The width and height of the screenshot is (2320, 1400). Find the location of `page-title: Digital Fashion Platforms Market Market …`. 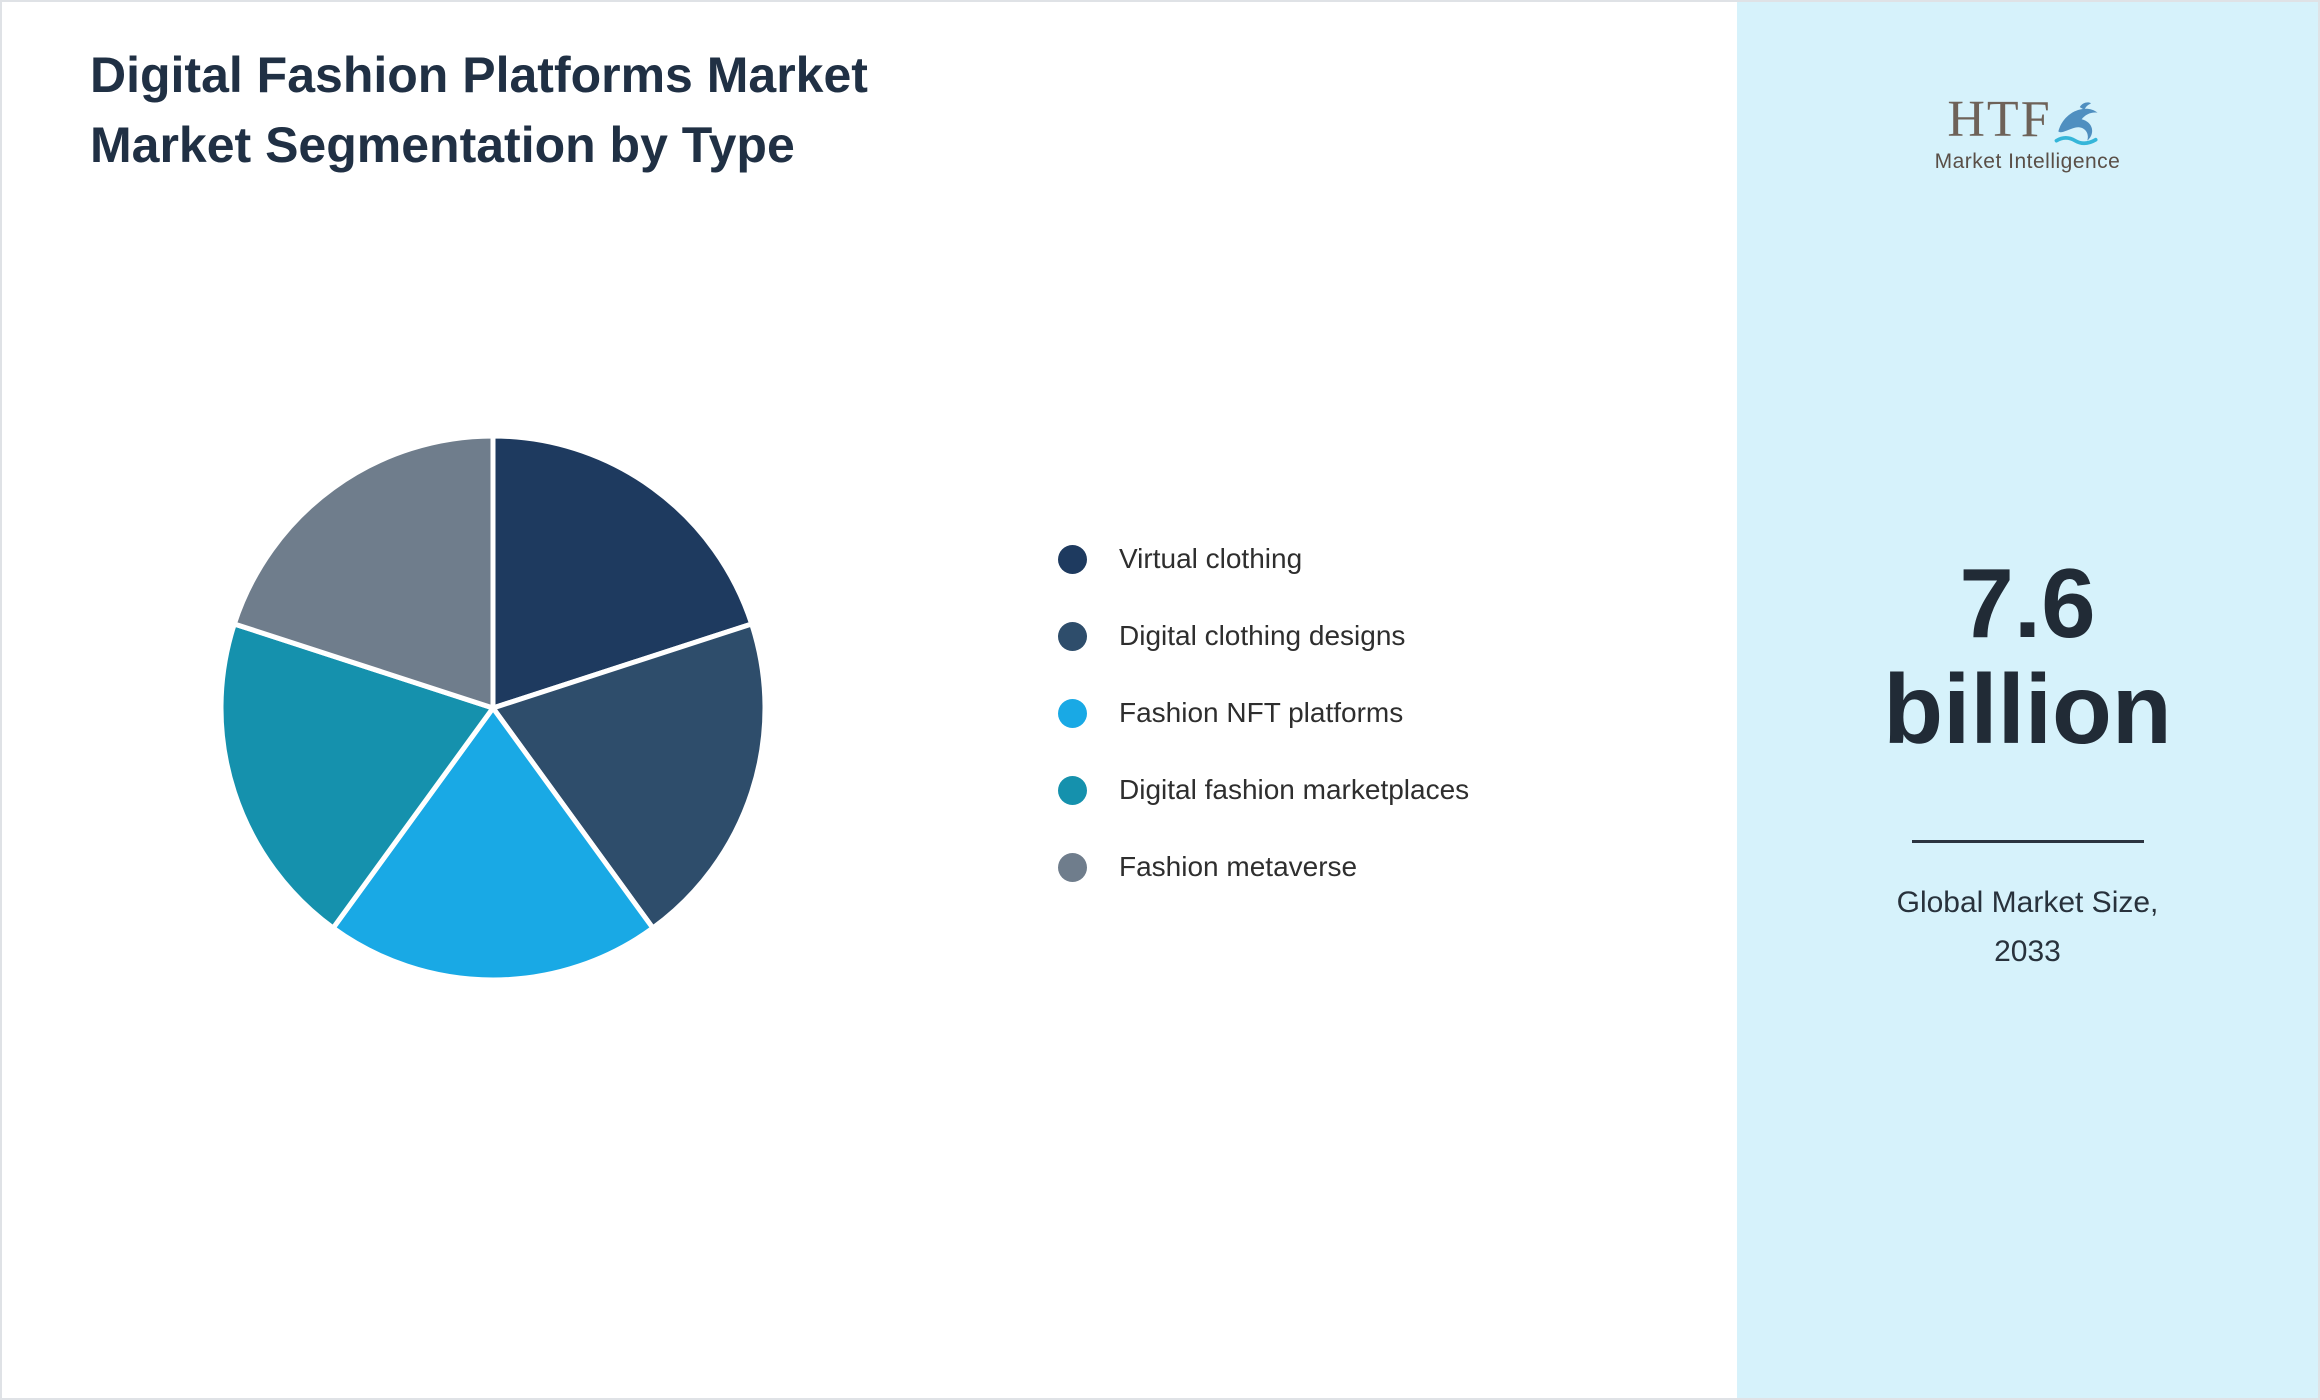

page-title: Digital Fashion Platforms Market Market … is located at coordinates (479, 110).